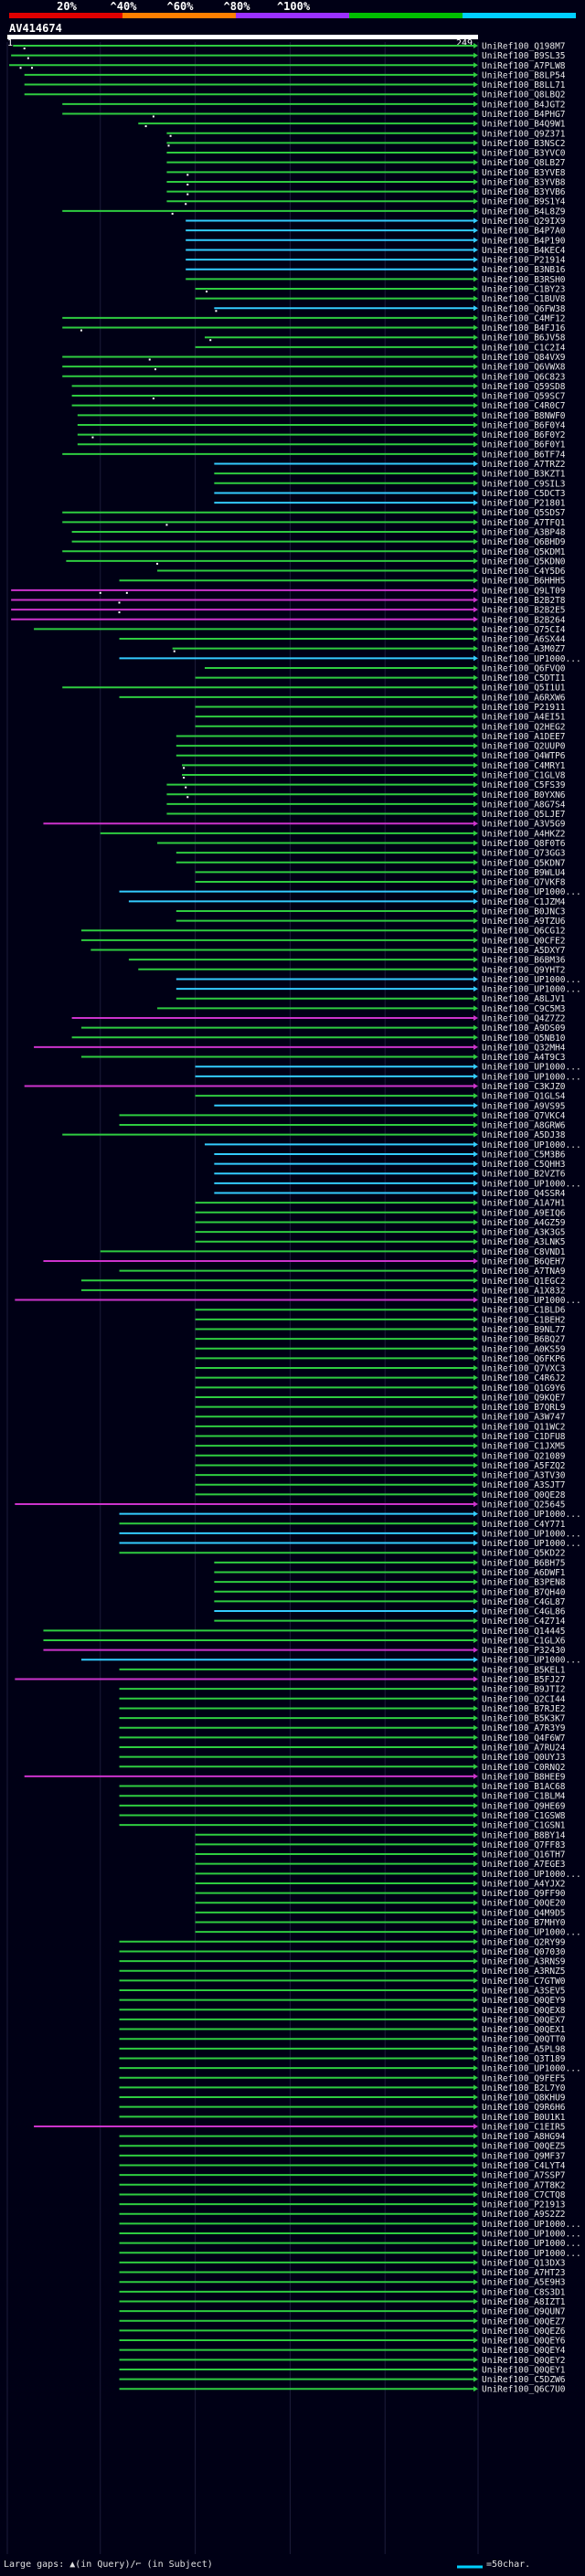 The image size is (585, 2576). Describe the element at coordinates (390, 504) in the screenshot. I see `hit-row: UniRef100_P21801` at that location.